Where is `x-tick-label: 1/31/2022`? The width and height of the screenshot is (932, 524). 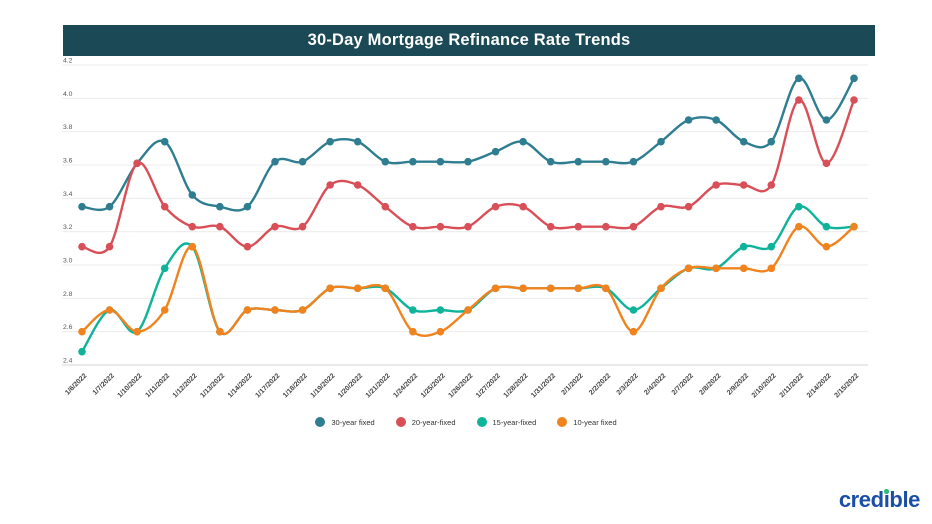 x-tick-label: 1/31/2022 is located at coordinates (543, 385).